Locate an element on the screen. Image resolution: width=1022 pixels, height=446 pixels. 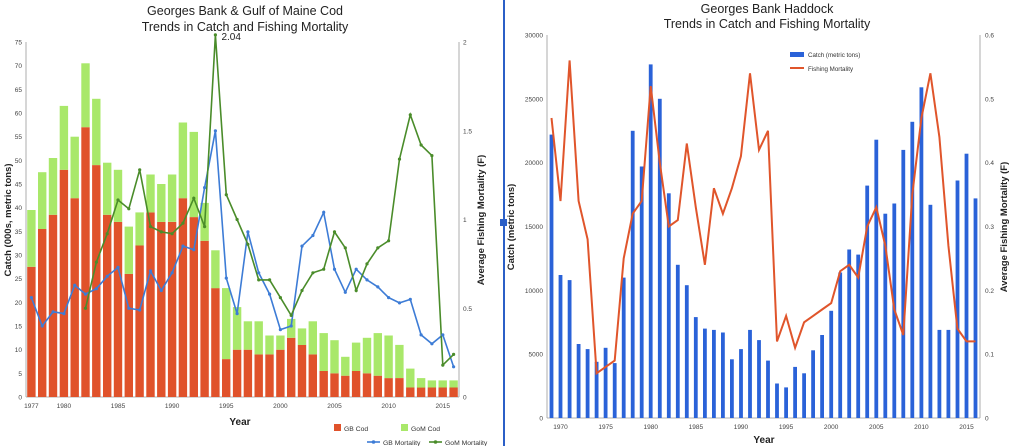
y-tick-label: 25000 is located at coordinates (534, 99).